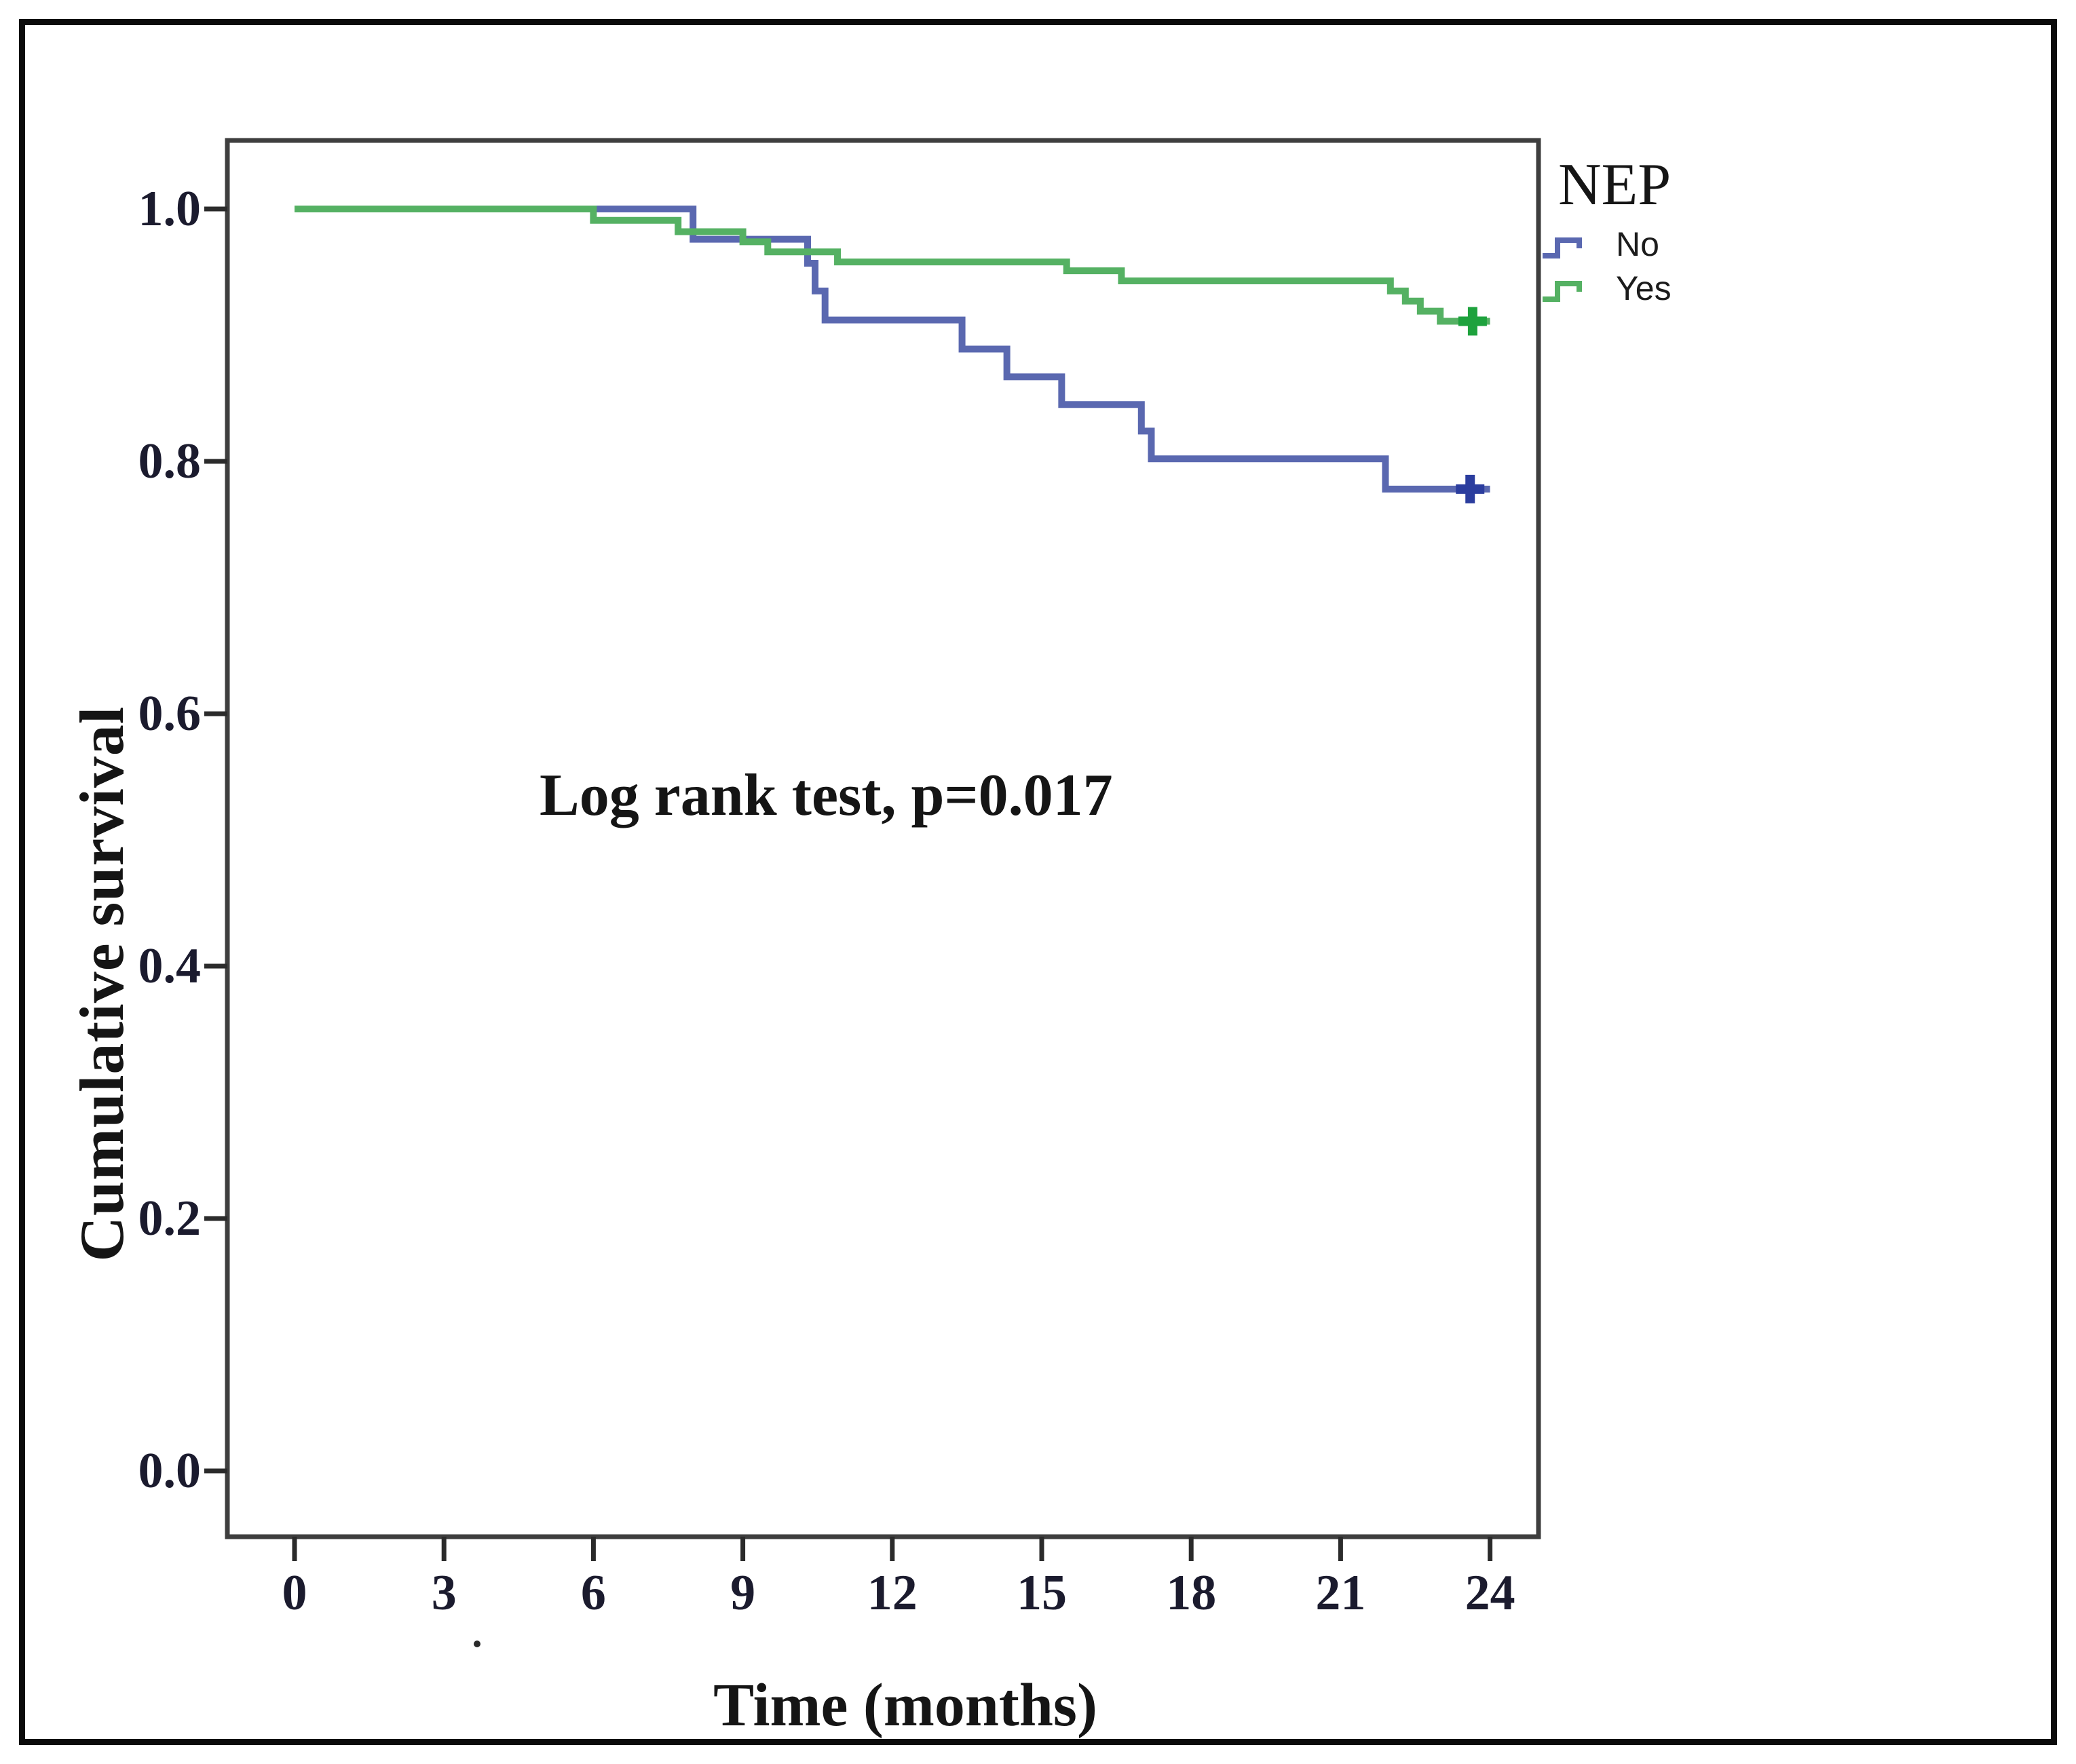 Image resolution: width=2076 pixels, height=1764 pixels. What do you see at coordinates (1340, 1593) in the screenshot?
I see `x-tick-label: 21` at bounding box center [1340, 1593].